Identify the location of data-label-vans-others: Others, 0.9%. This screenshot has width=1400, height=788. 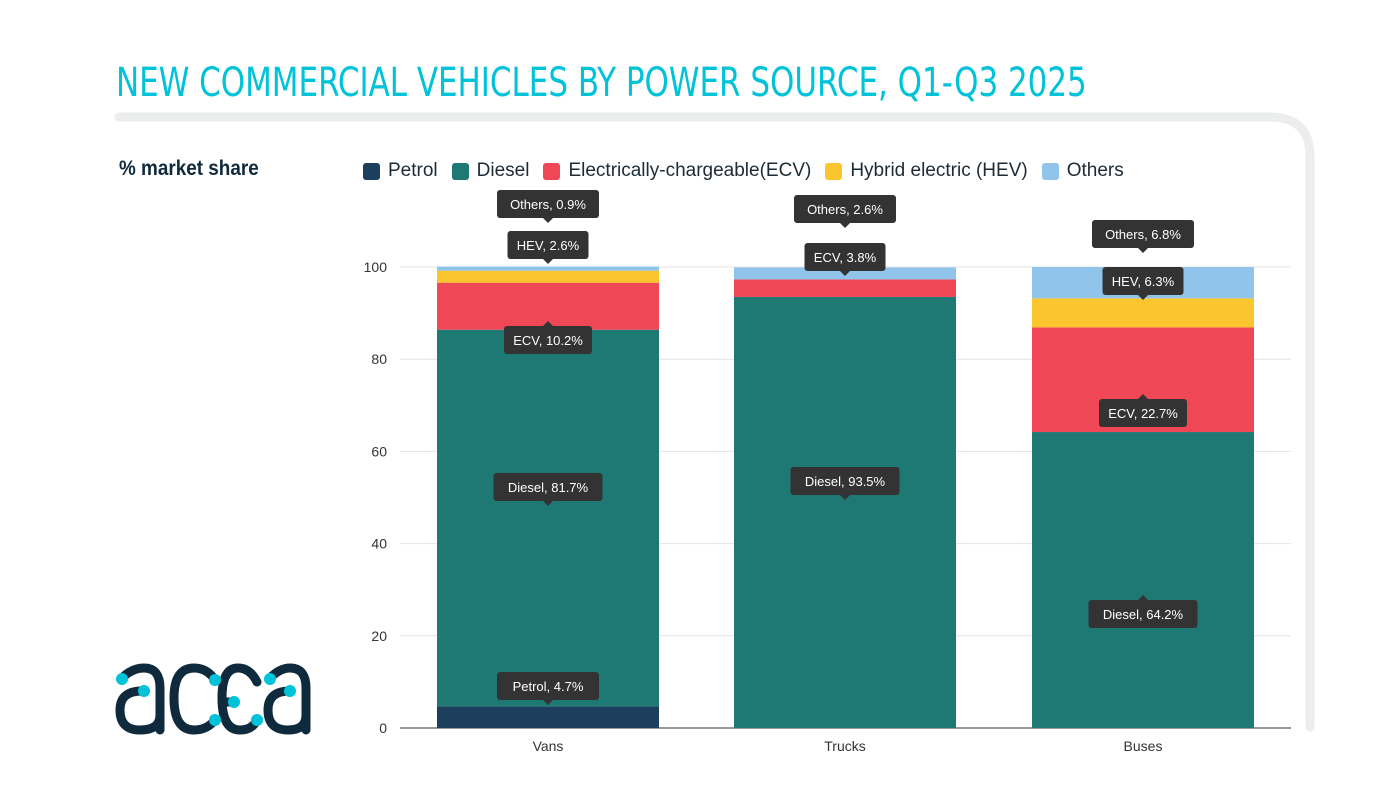
(548, 206).